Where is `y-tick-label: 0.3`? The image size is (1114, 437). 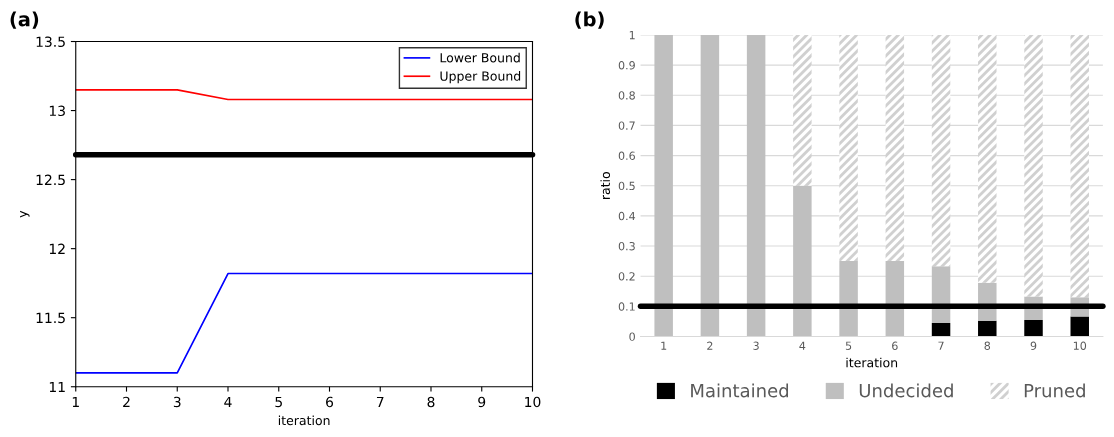 y-tick-label: 0.3 is located at coordinates (626, 246).